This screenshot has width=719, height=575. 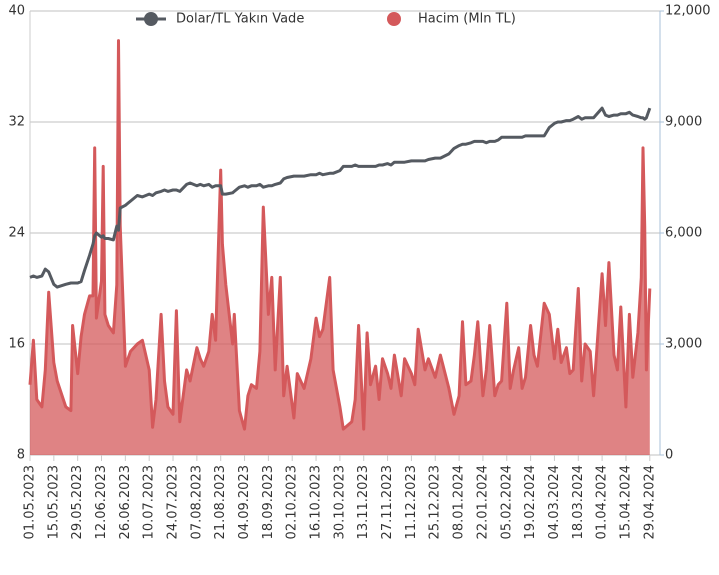 I want to click on x-tick-label: 19.02.2024, so click(x=530, y=502).